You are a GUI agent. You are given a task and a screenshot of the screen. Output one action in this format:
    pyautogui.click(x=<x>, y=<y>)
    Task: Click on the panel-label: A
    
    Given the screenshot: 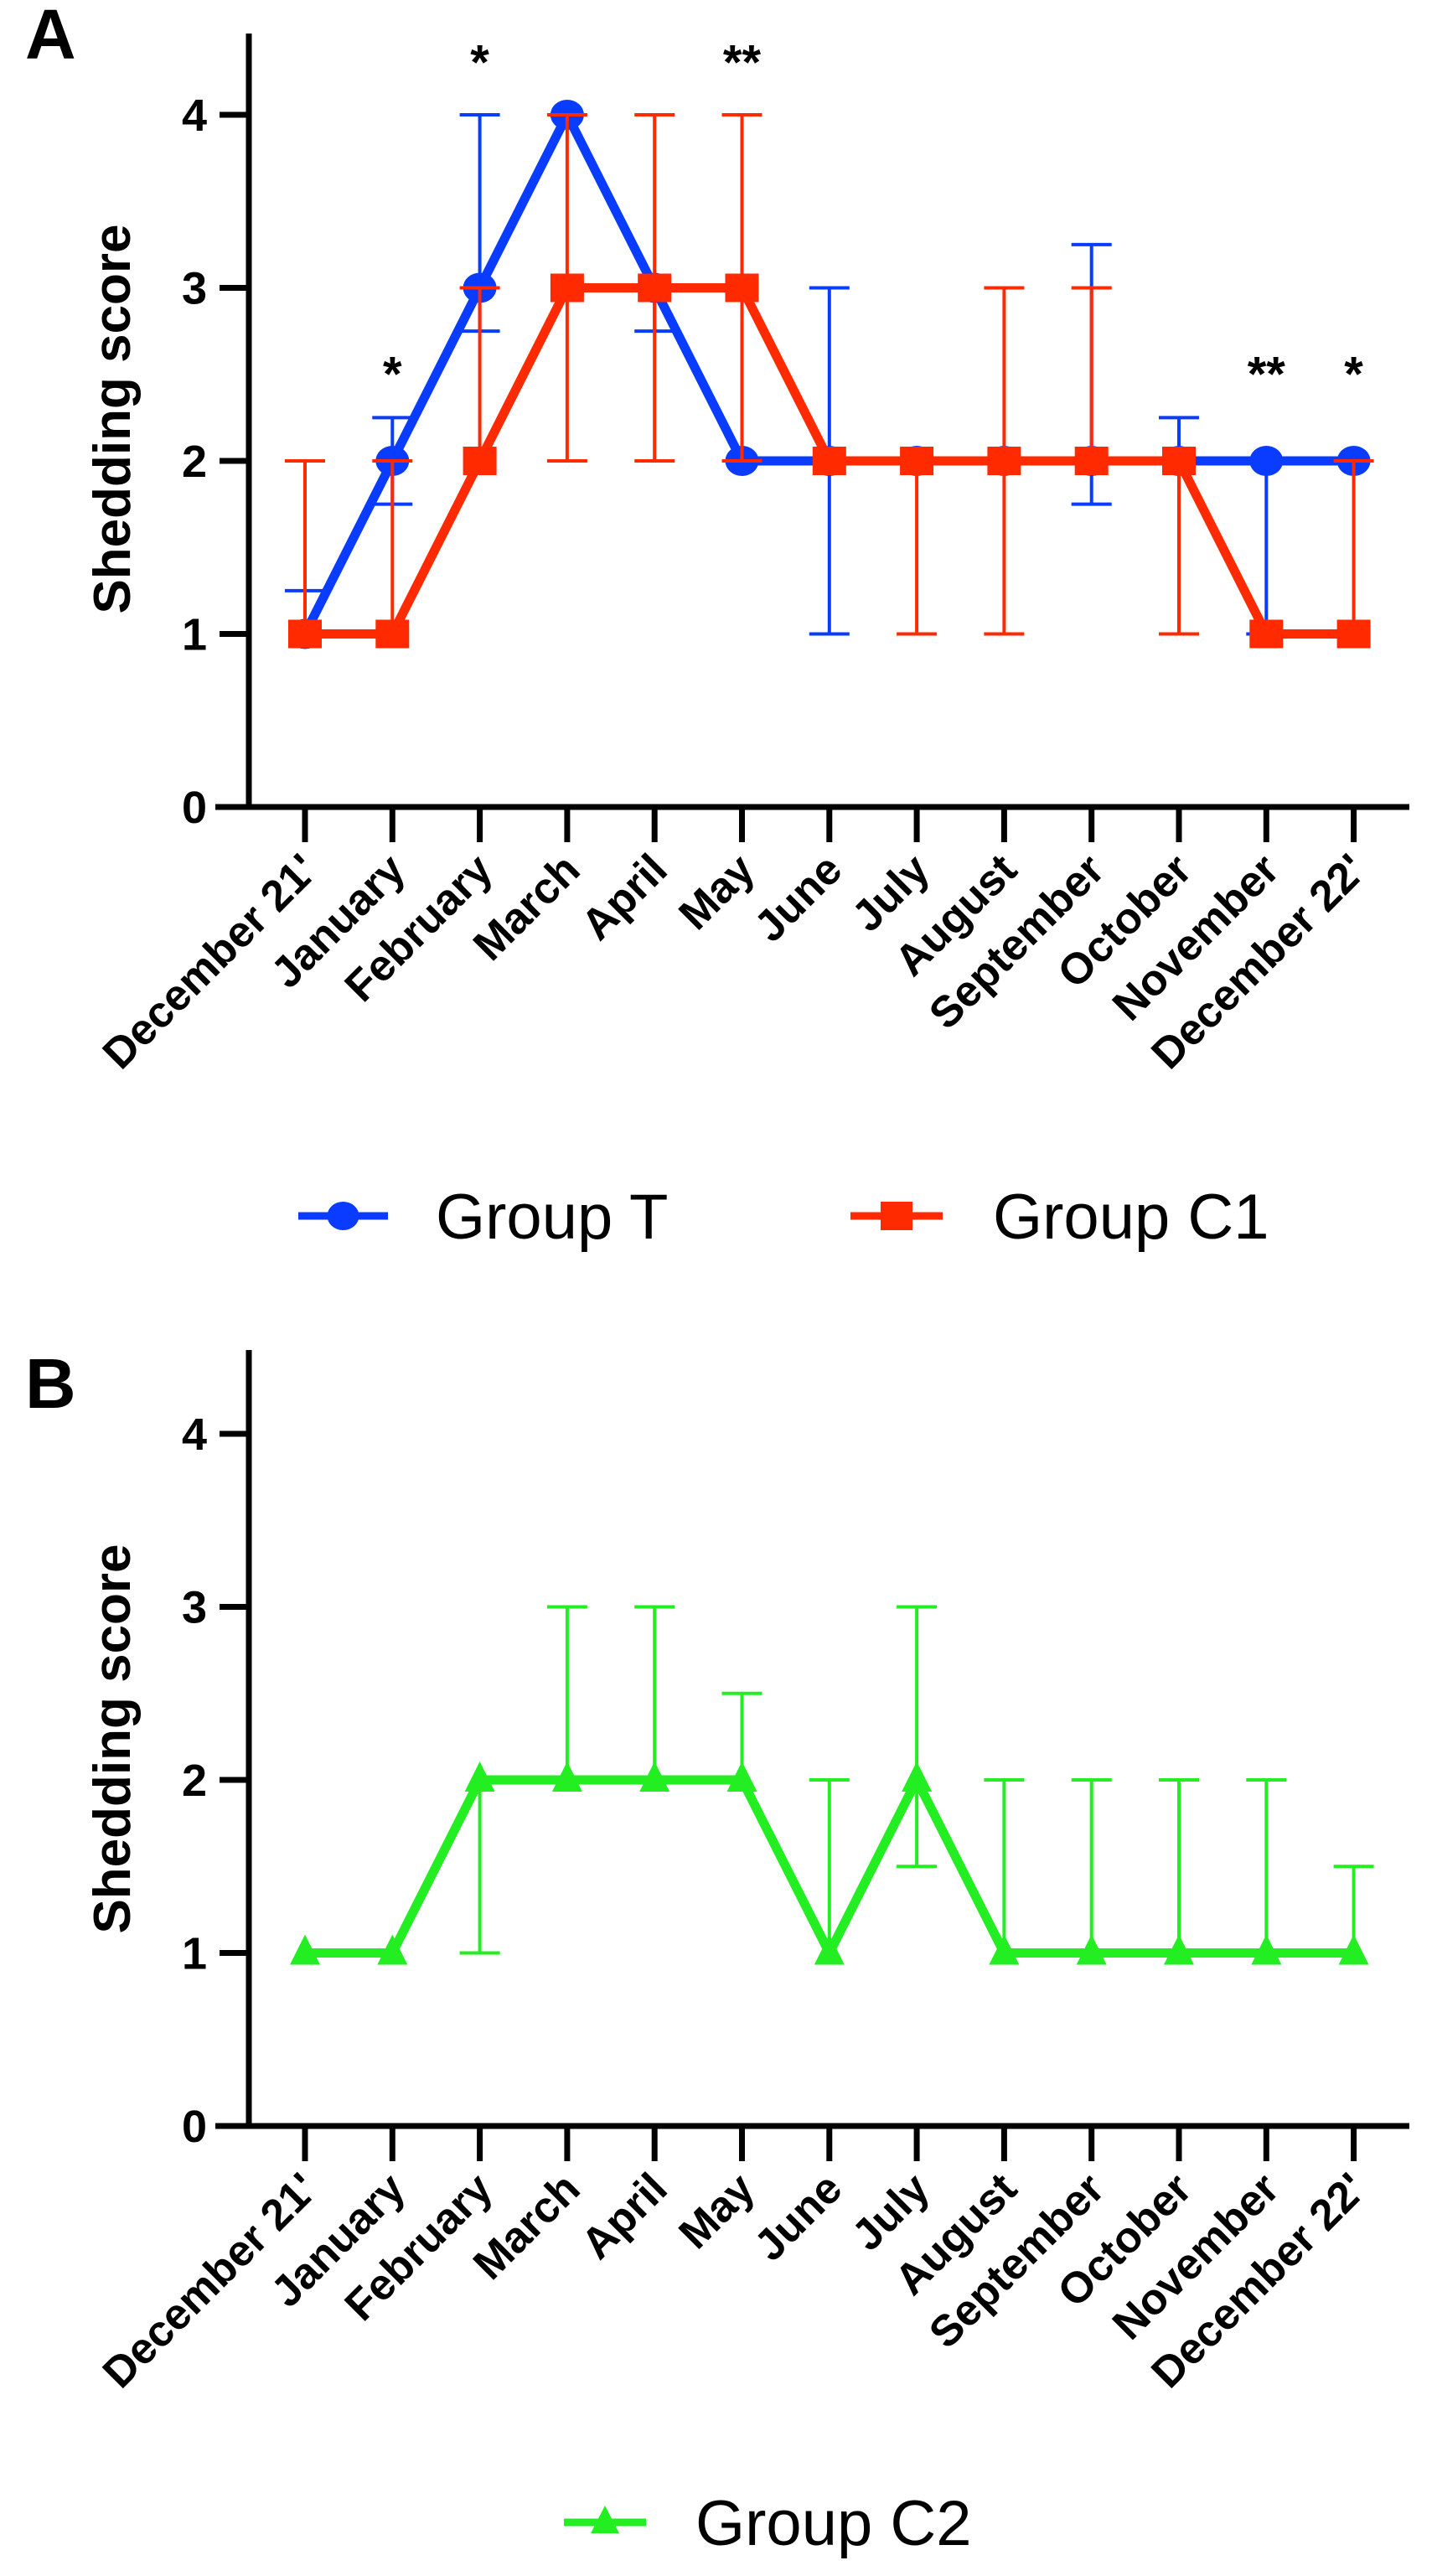 What is the action you would take?
    pyautogui.click(x=50, y=37)
    